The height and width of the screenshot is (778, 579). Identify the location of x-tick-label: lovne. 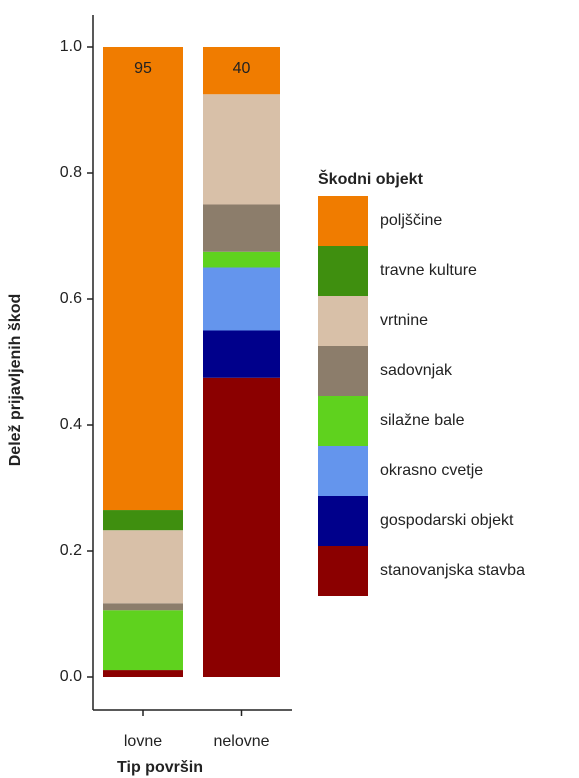
(143, 741).